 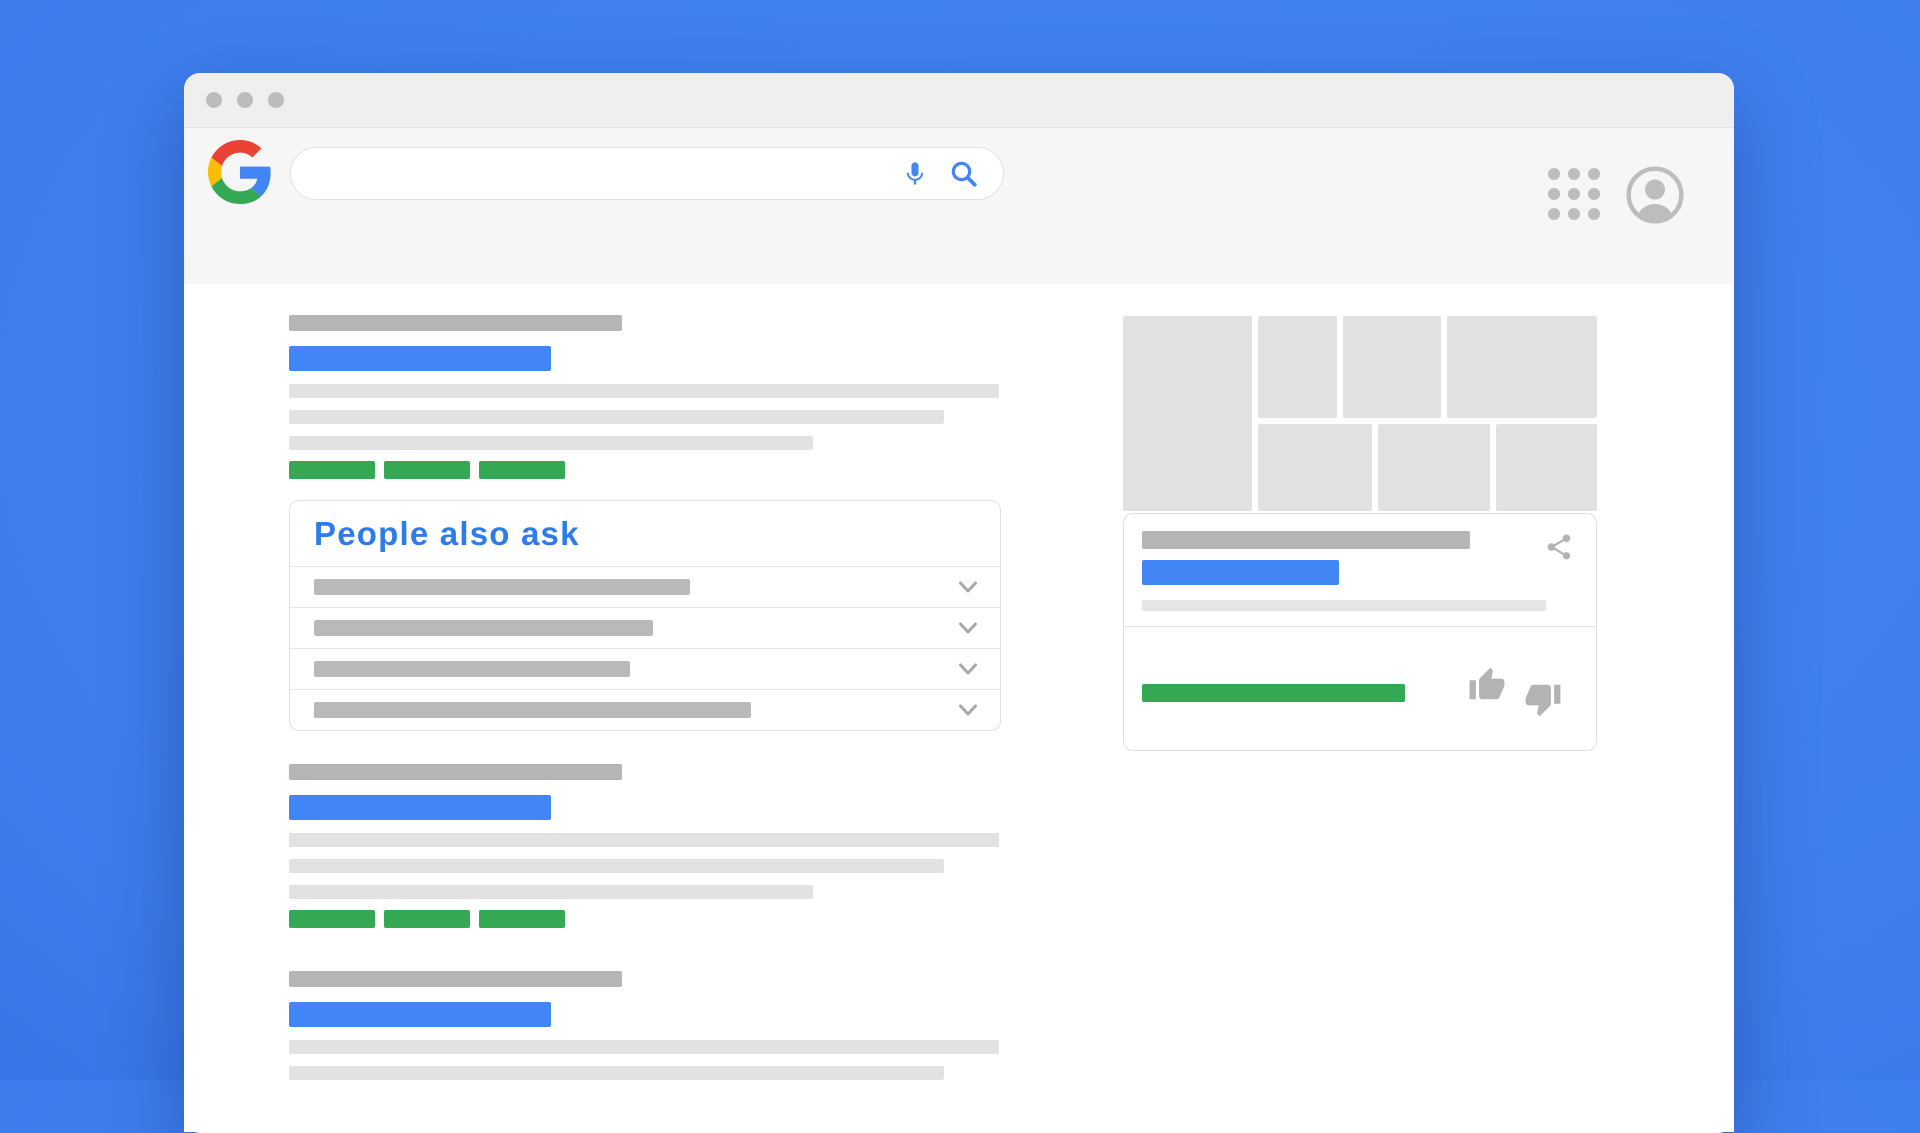 I want to click on panel-detail-placeholder, so click(x=1344, y=605).